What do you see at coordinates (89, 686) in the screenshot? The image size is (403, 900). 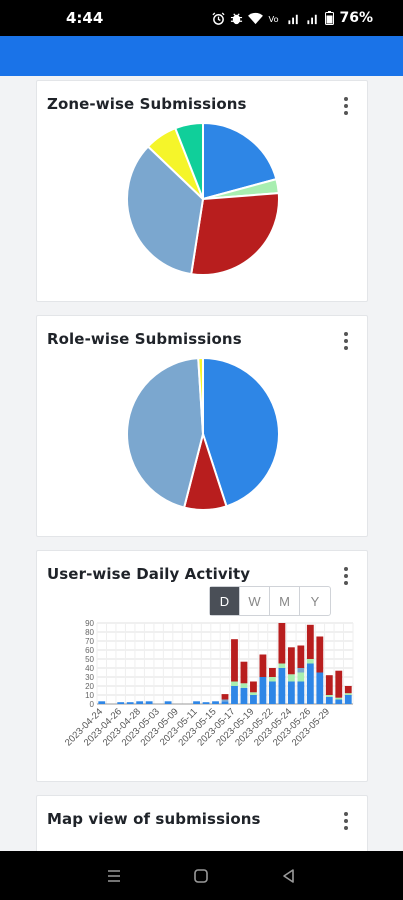 I see `y-tick-label: 20` at bounding box center [89, 686].